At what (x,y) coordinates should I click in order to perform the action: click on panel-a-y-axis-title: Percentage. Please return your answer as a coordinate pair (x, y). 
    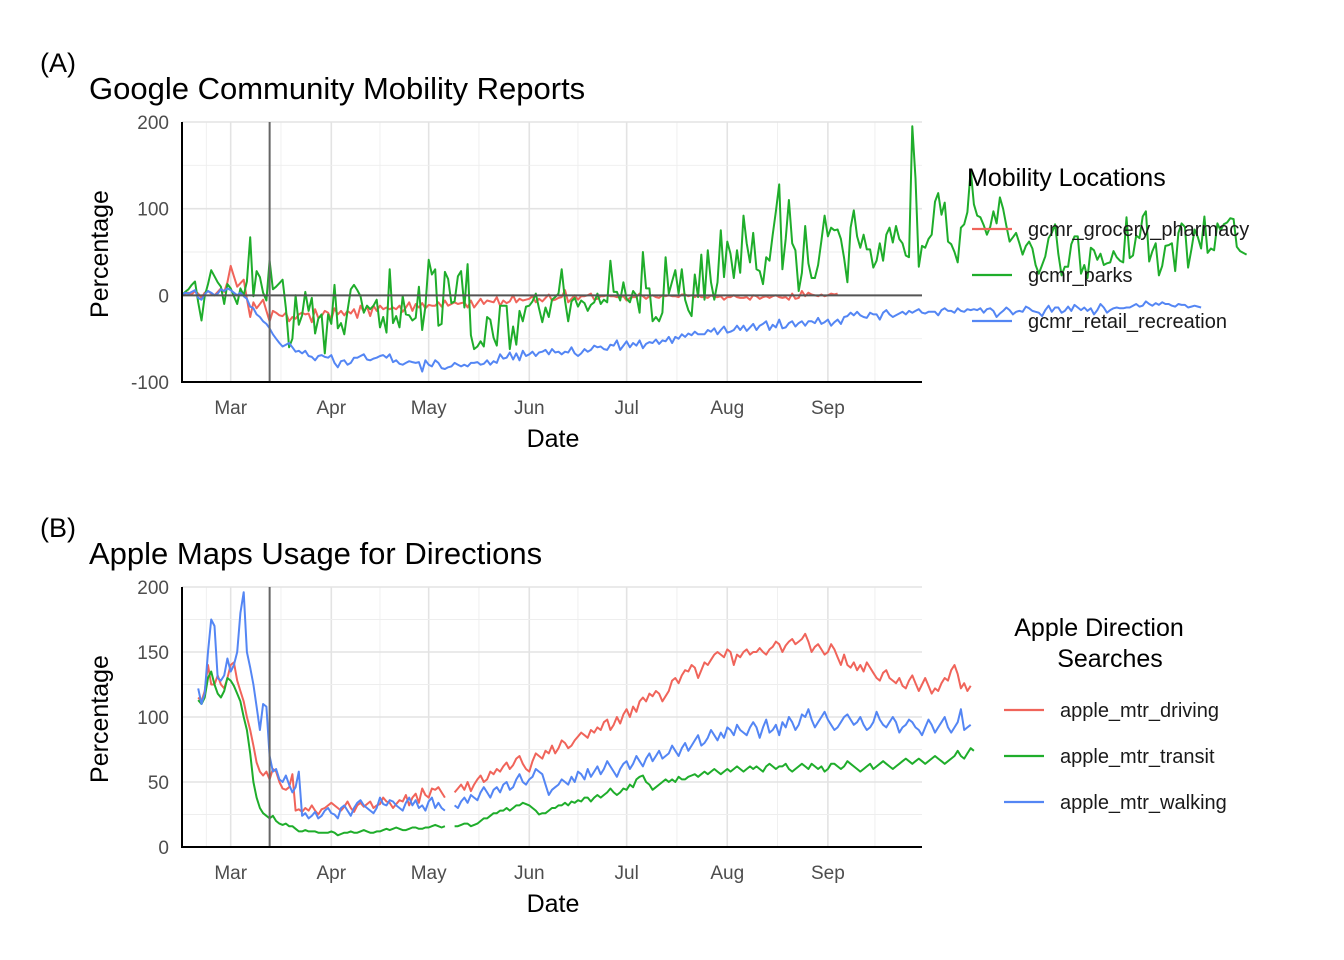
    Looking at the image, I should click on (100, 254).